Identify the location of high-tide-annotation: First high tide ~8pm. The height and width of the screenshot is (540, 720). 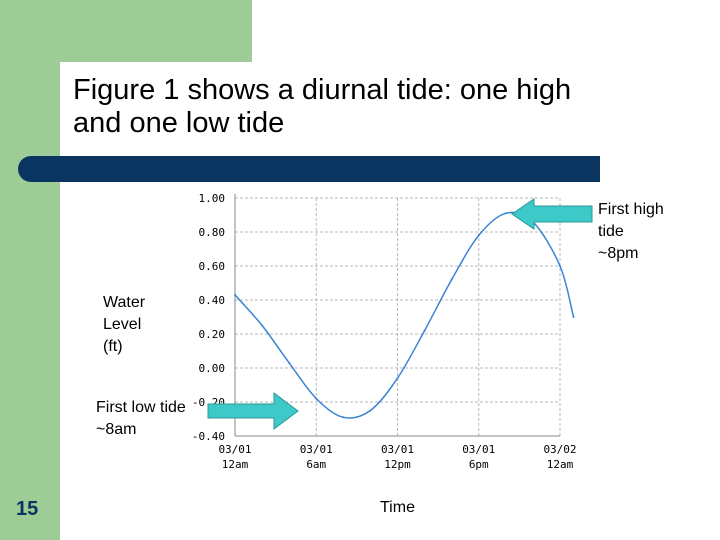
(631, 231).